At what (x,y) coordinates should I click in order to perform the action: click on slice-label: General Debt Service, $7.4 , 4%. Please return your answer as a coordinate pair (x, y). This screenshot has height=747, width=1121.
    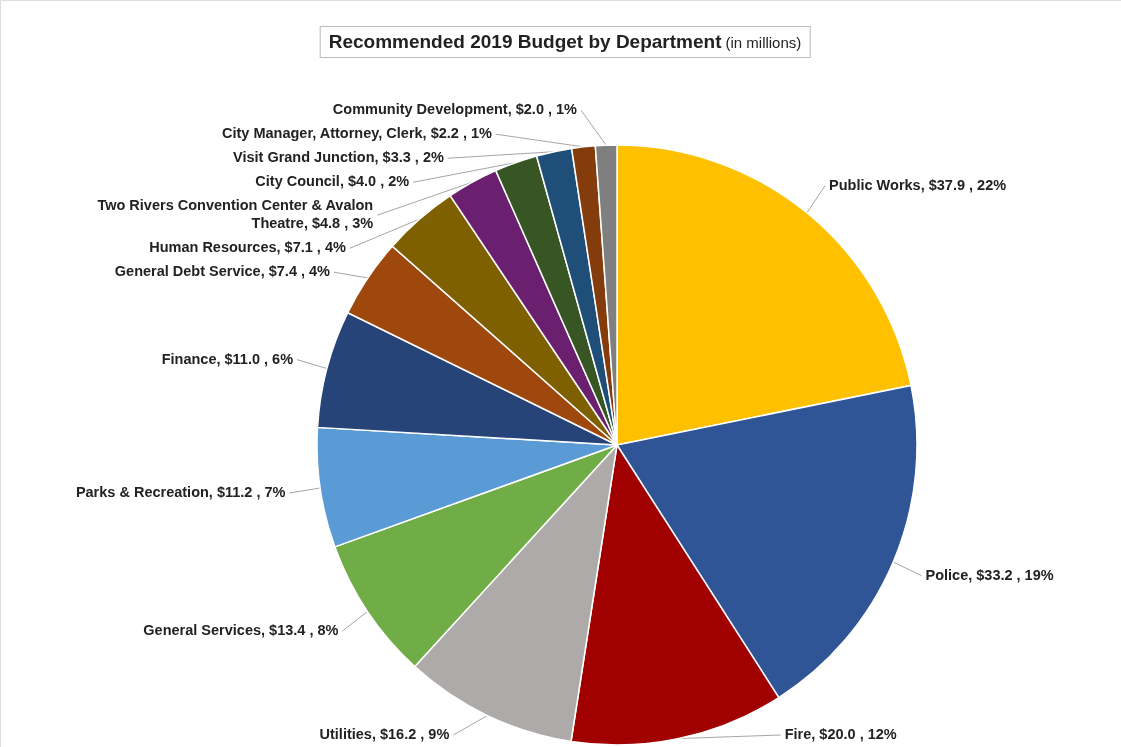
    Looking at the image, I should click on (222, 271).